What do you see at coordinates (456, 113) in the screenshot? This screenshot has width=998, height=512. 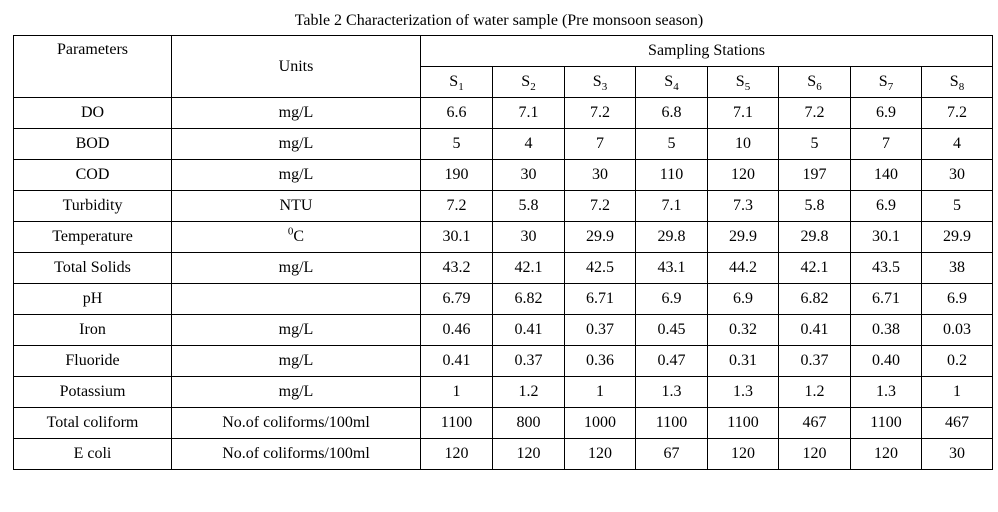 I see `value-cell: 6.6` at bounding box center [456, 113].